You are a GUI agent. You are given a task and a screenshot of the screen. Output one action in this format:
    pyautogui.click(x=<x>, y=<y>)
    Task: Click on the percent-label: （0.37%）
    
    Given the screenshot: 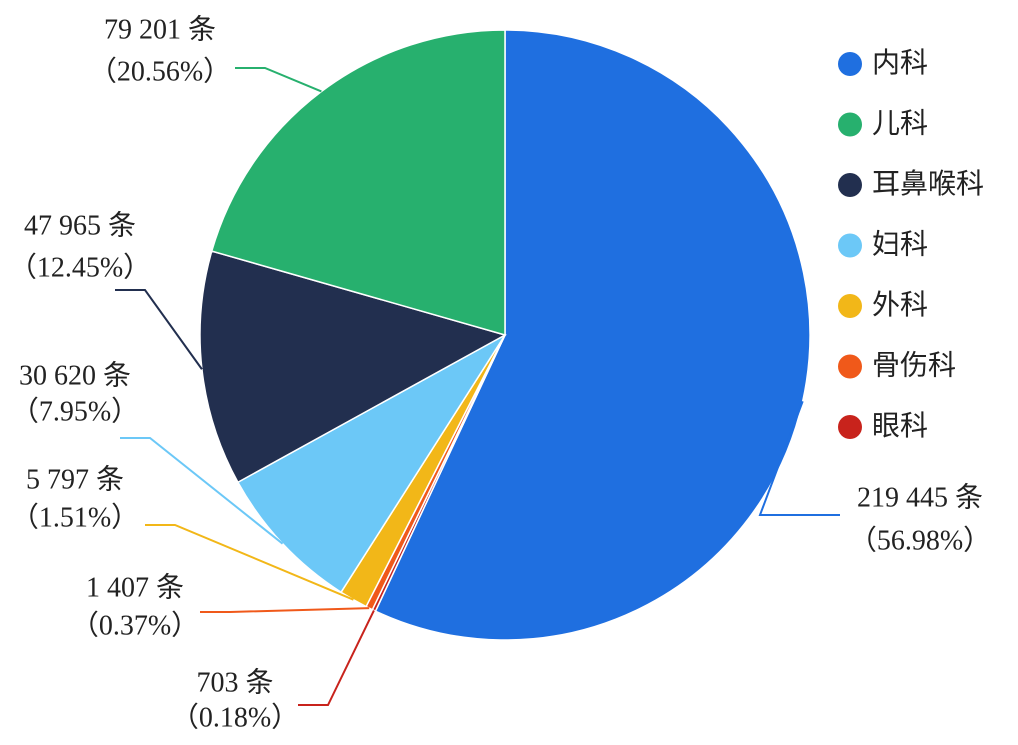 What is the action you would take?
    pyautogui.click(x=135, y=625)
    